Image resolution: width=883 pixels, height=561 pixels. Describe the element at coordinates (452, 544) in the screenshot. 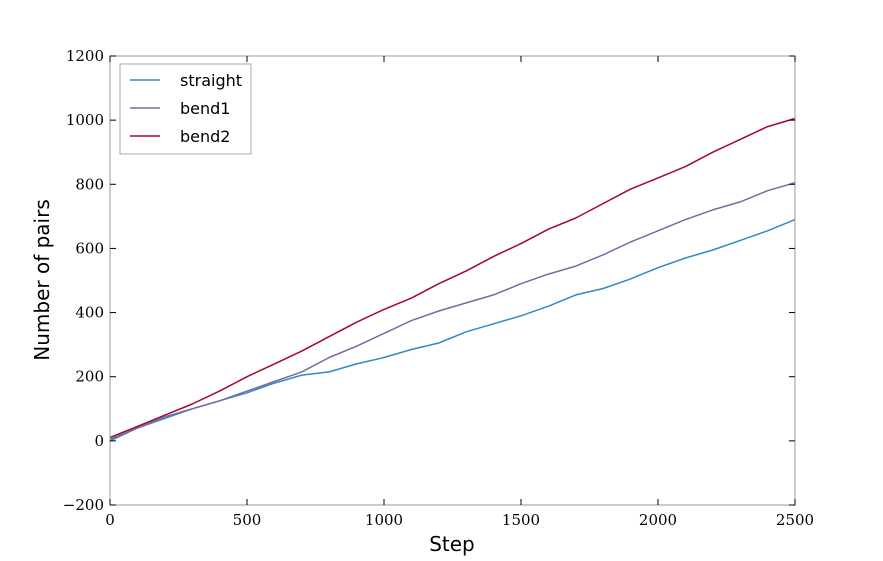

I see `x-axis-title: Step` at that location.